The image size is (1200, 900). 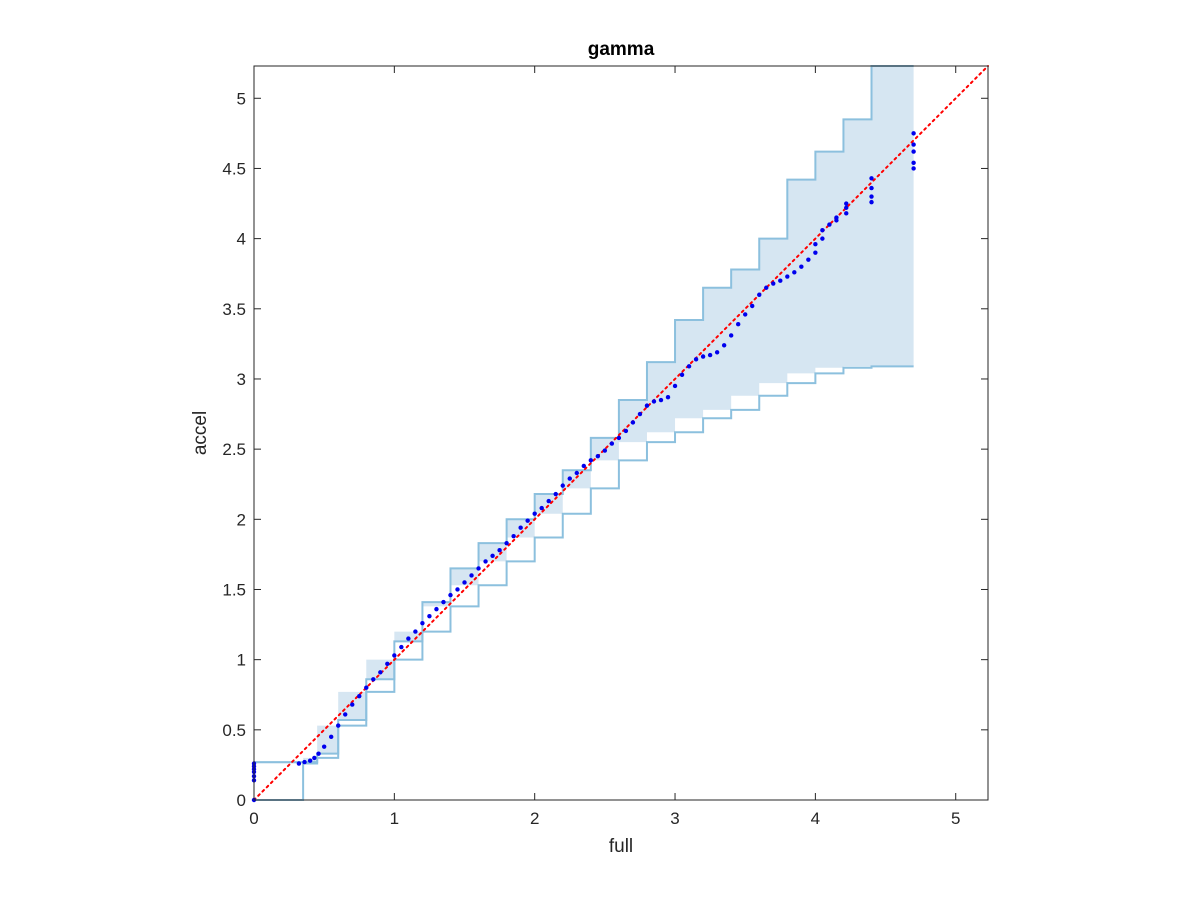 What do you see at coordinates (234, 168) in the screenshot?
I see `y-tick-label: 4.5` at bounding box center [234, 168].